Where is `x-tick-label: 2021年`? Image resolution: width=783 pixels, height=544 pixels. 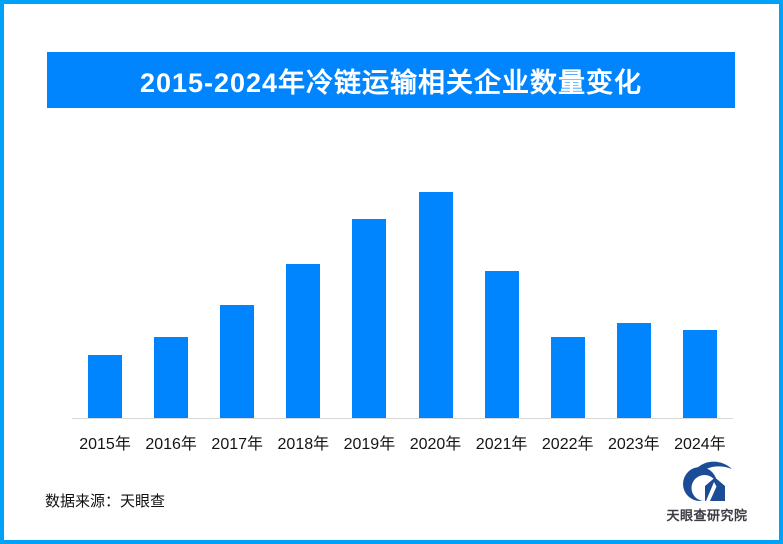
x-tick-label: 2021年 is located at coordinates (501, 444).